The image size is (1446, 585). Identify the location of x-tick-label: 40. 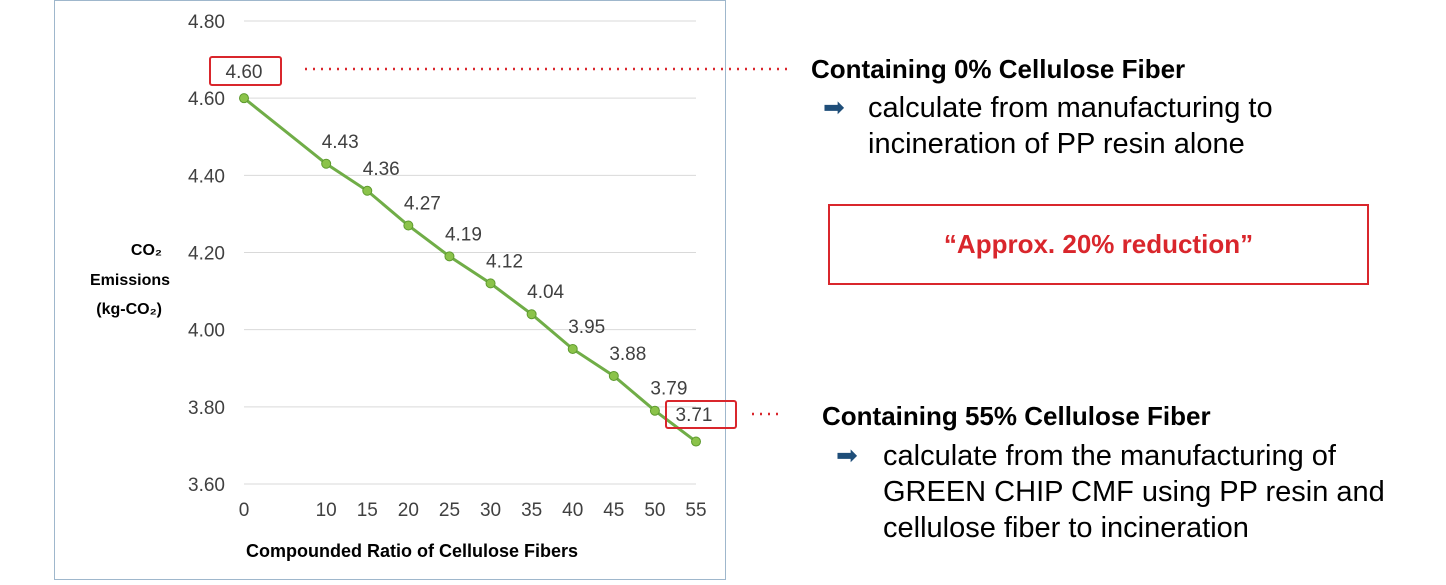
(572, 510).